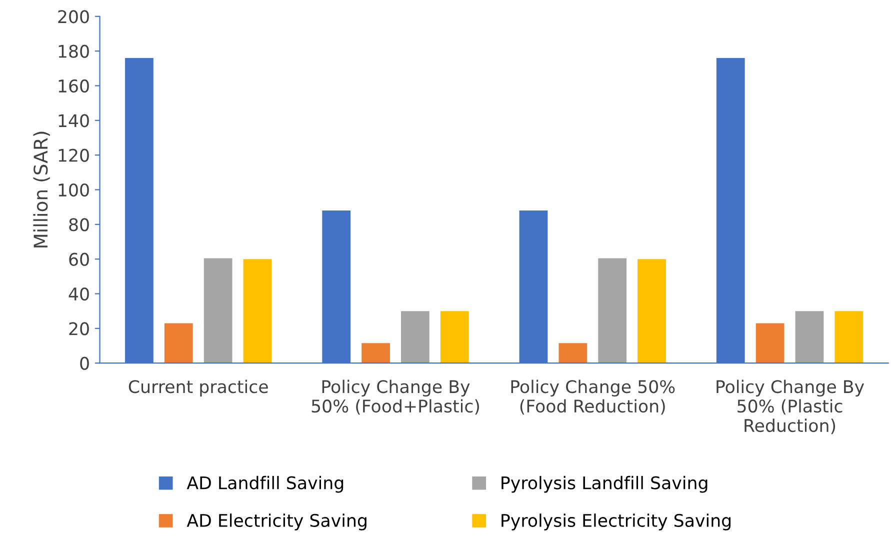 Image resolution: width=891 pixels, height=546 pixels. What do you see at coordinates (616, 522) in the screenshot?
I see `legend-label: Pyrolysis Electricity Saving` at bounding box center [616, 522].